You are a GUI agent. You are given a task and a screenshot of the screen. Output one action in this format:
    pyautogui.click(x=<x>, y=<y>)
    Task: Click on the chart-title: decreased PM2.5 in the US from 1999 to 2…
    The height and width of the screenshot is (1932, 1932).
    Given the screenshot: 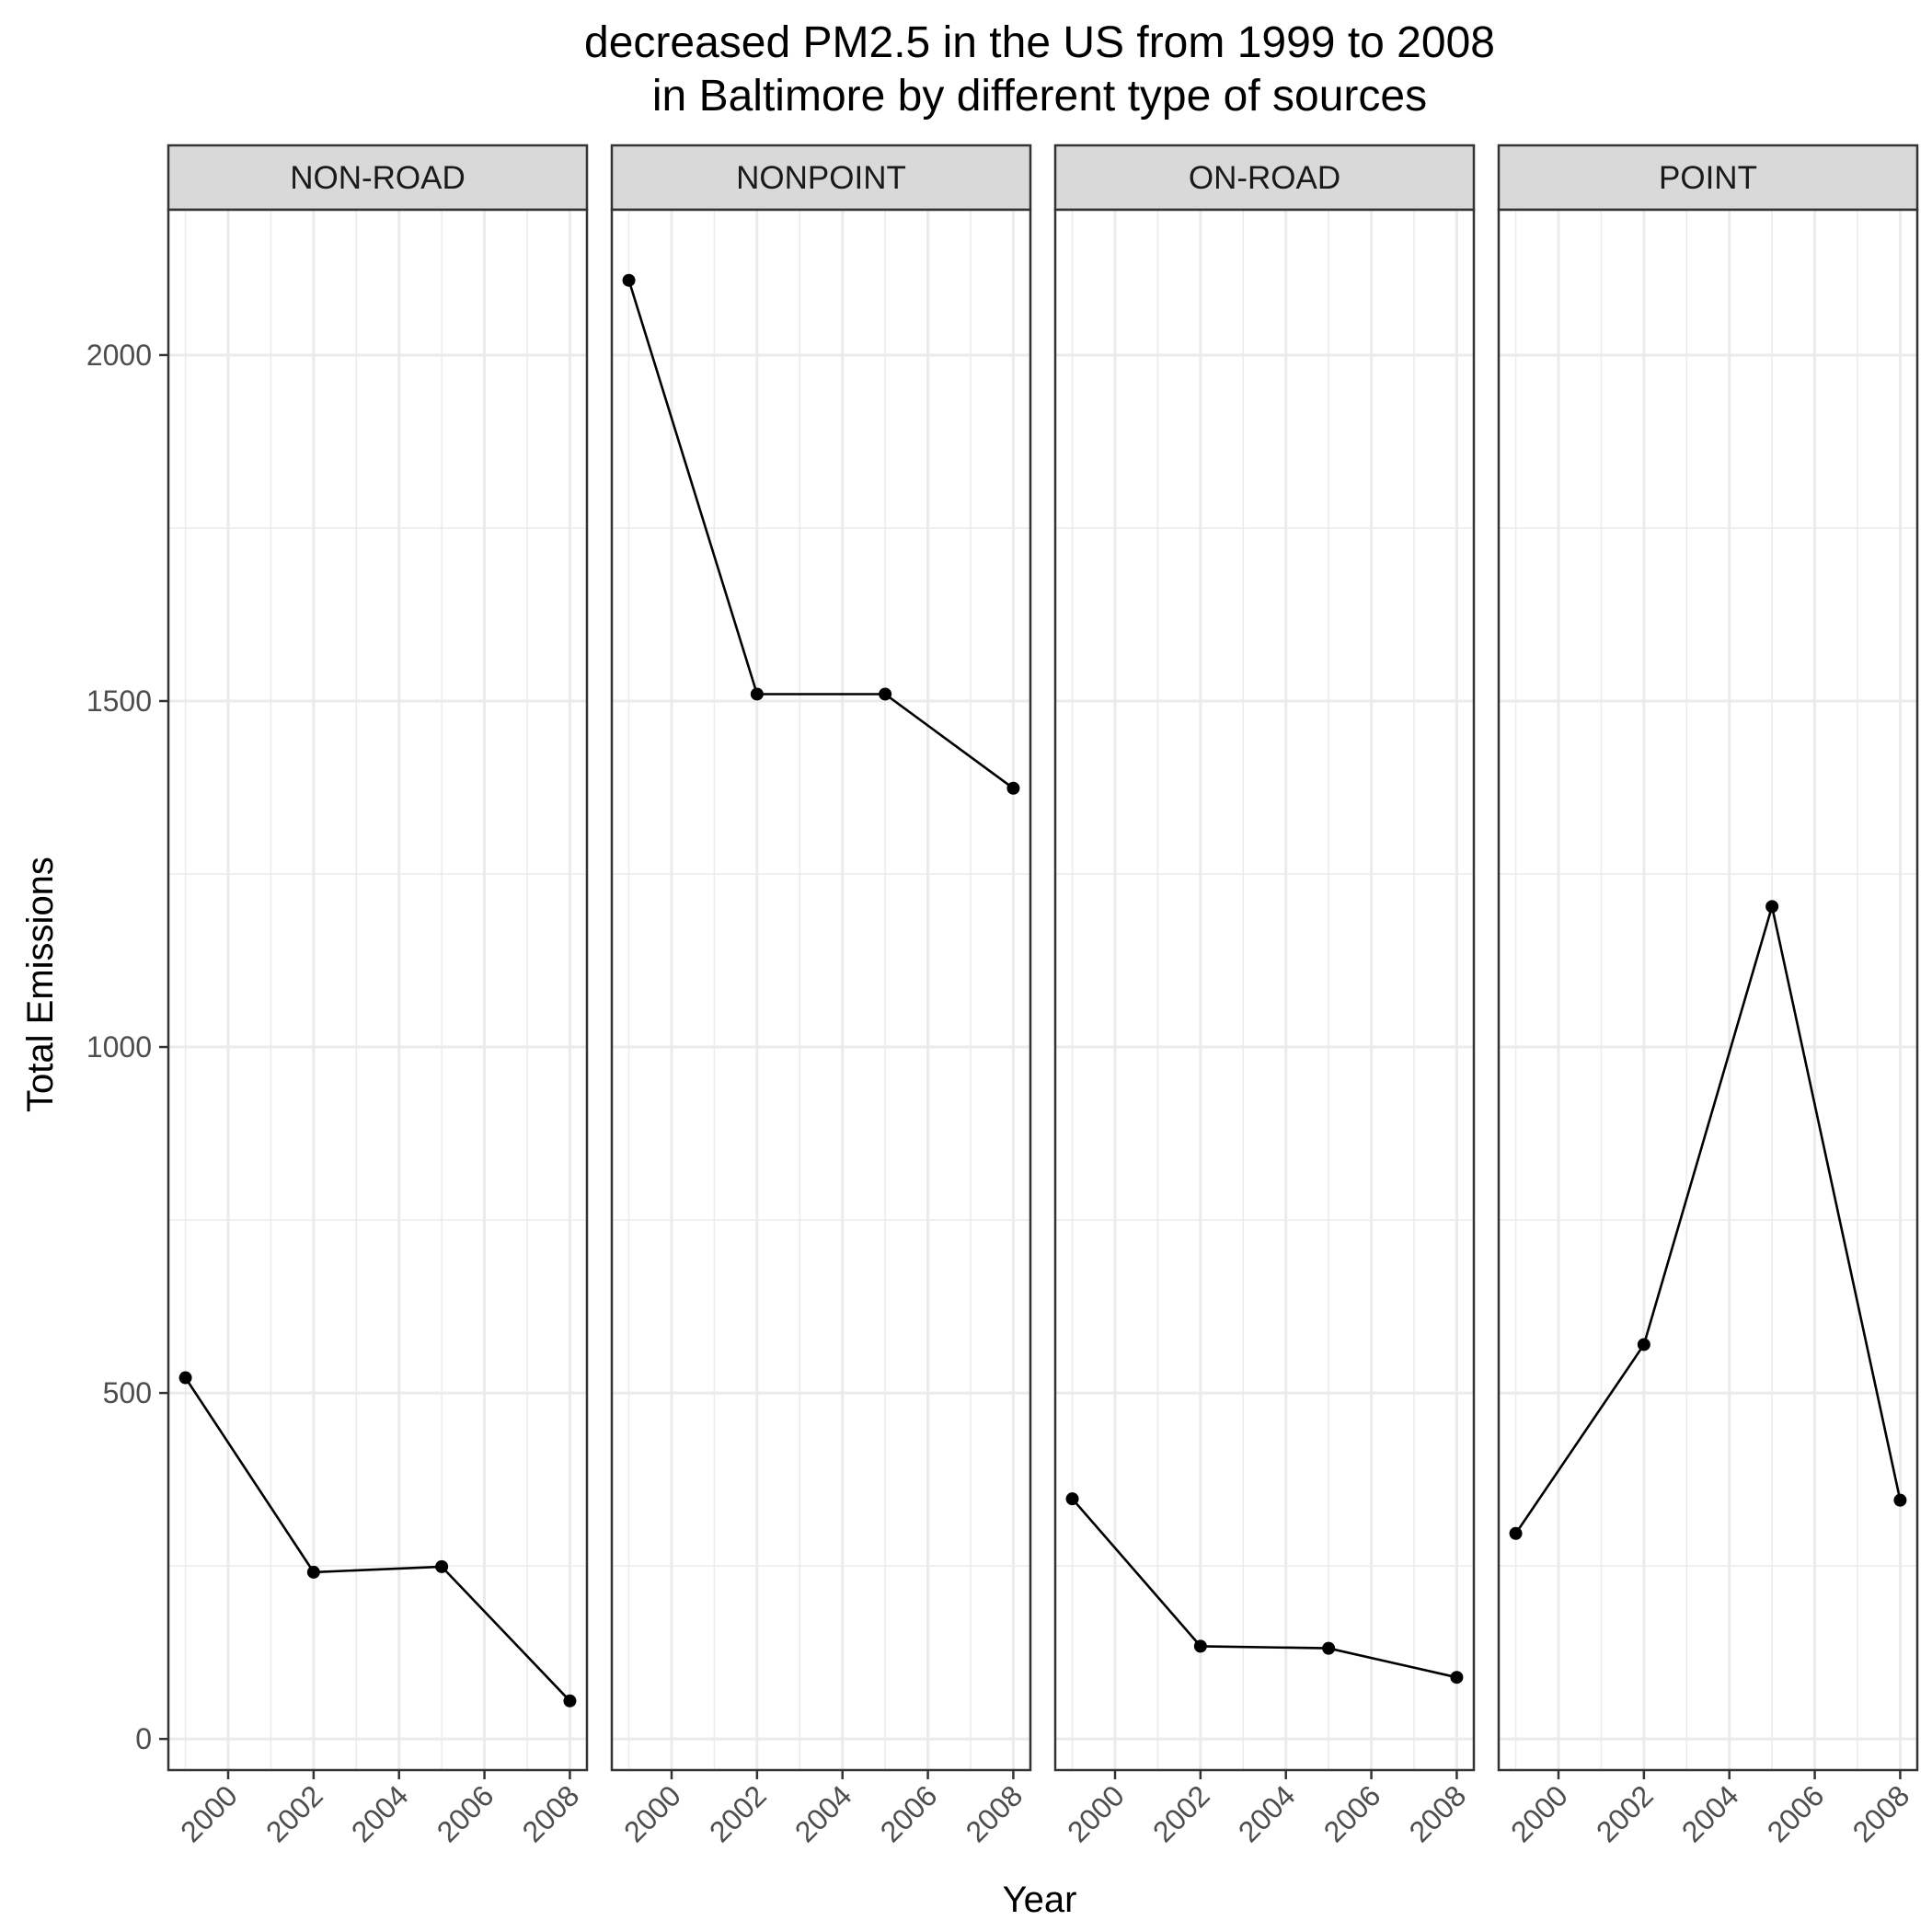 What is the action you would take?
    pyautogui.click(x=1039, y=69)
    